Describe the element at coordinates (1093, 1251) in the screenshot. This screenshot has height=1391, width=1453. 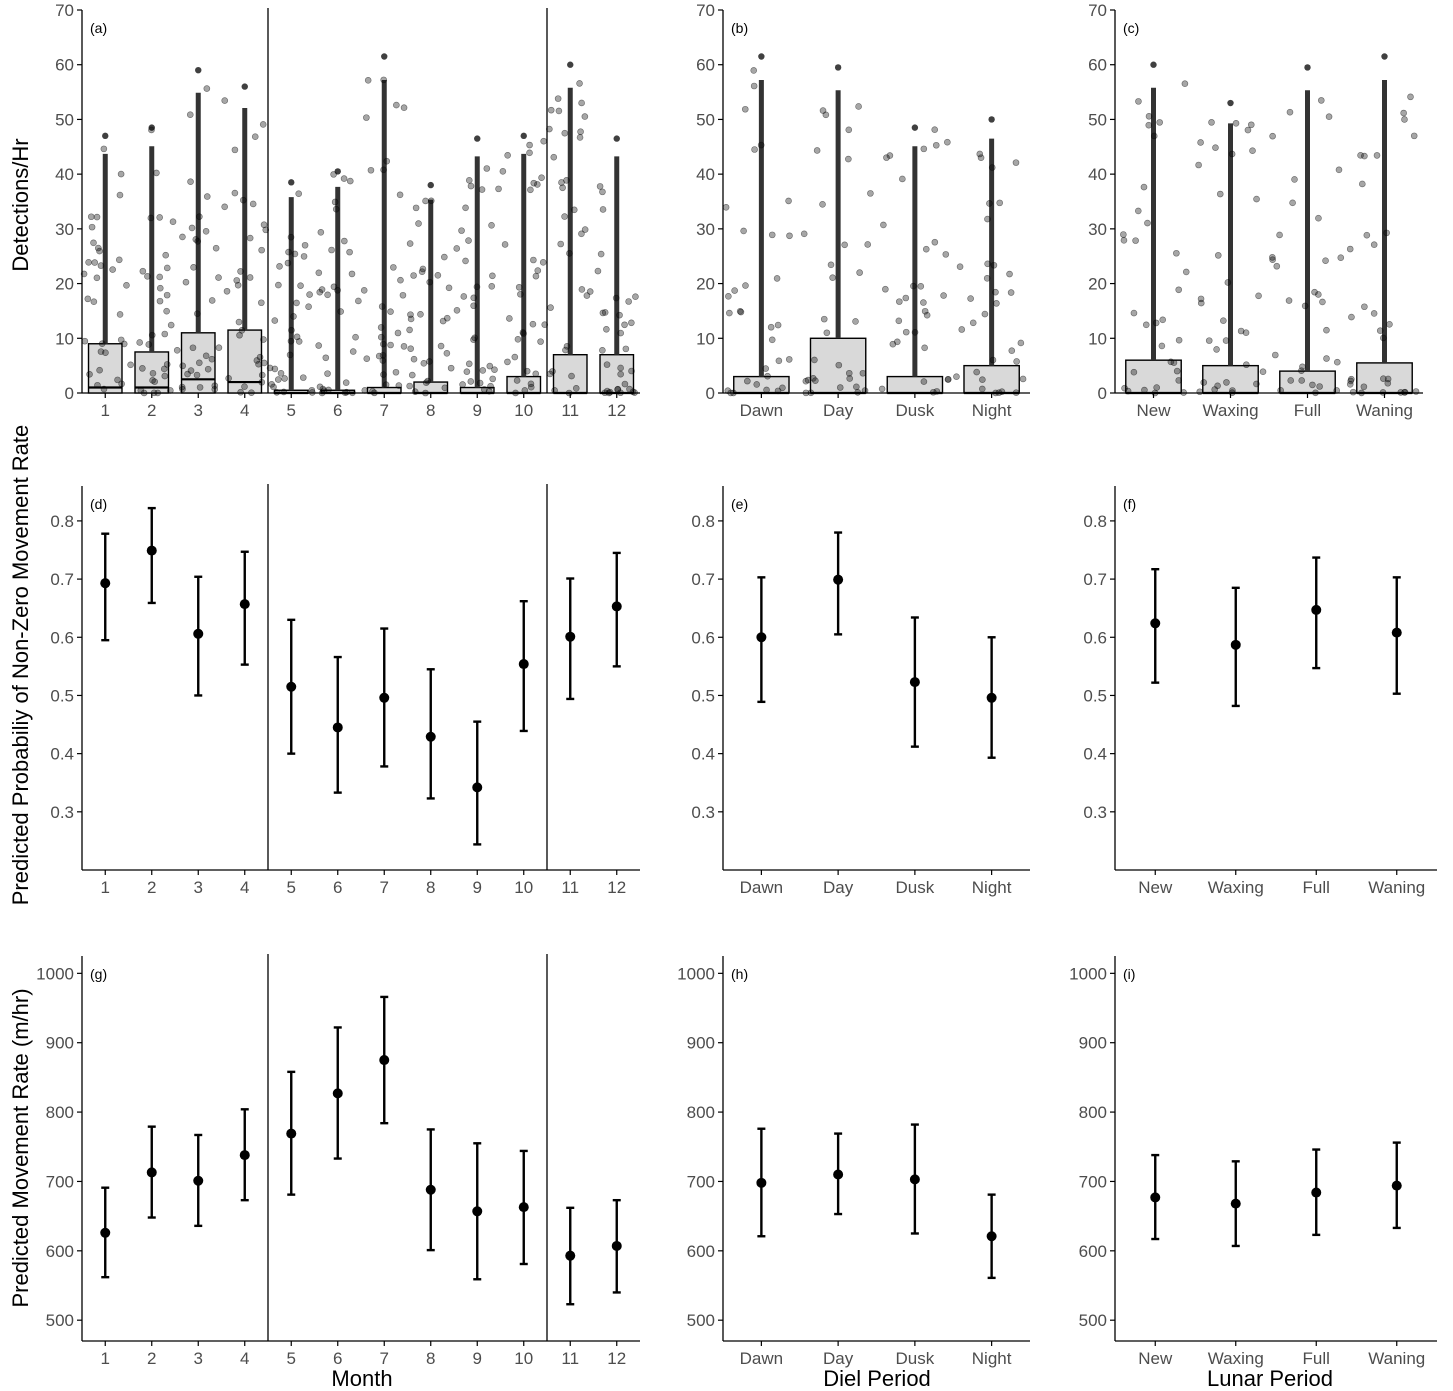
I see `y-tick-label: 600` at that location.